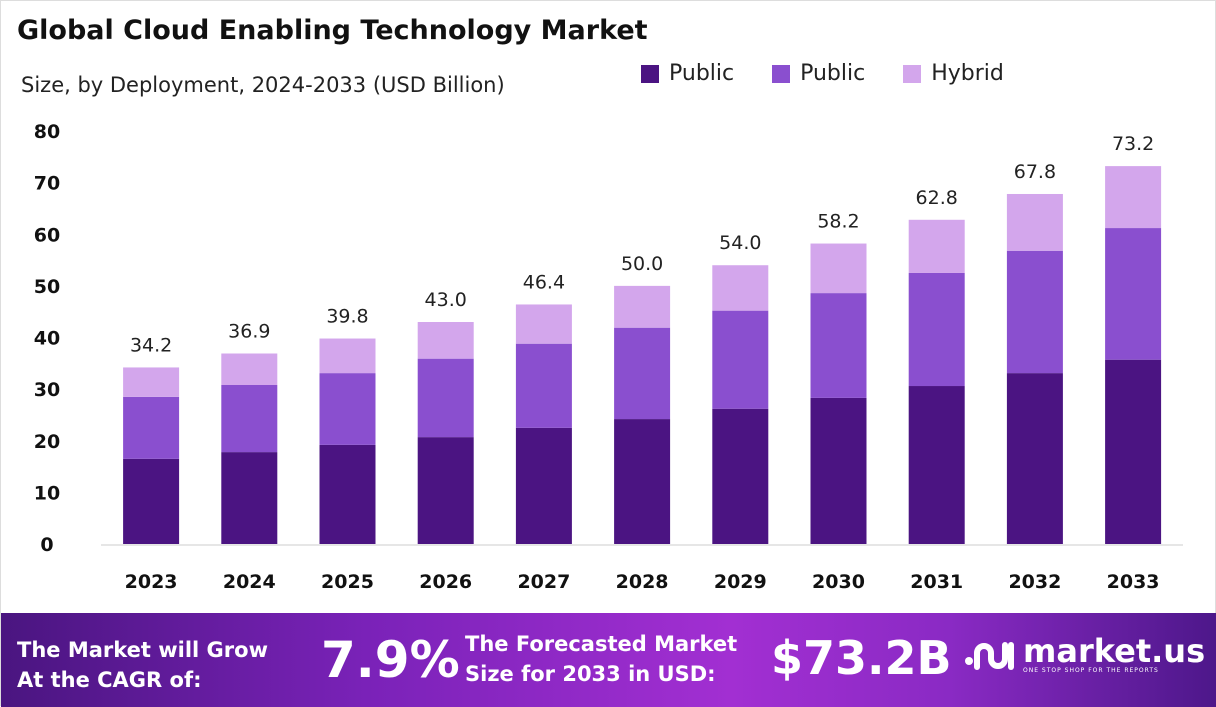 This screenshot has width=1216, height=707. I want to click on legend-item: Hybrid, so click(953, 73).